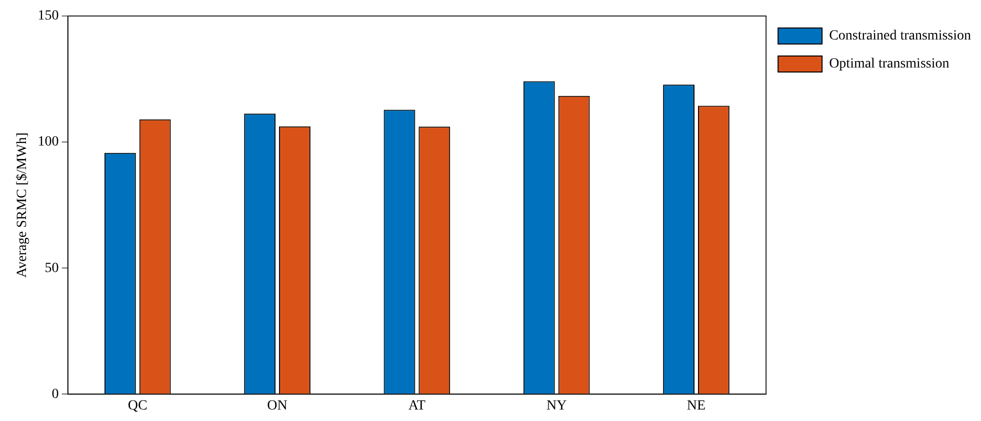 The width and height of the screenshot is (981, 421). I want to click on x-tick-label: NY, so click(556, 406).